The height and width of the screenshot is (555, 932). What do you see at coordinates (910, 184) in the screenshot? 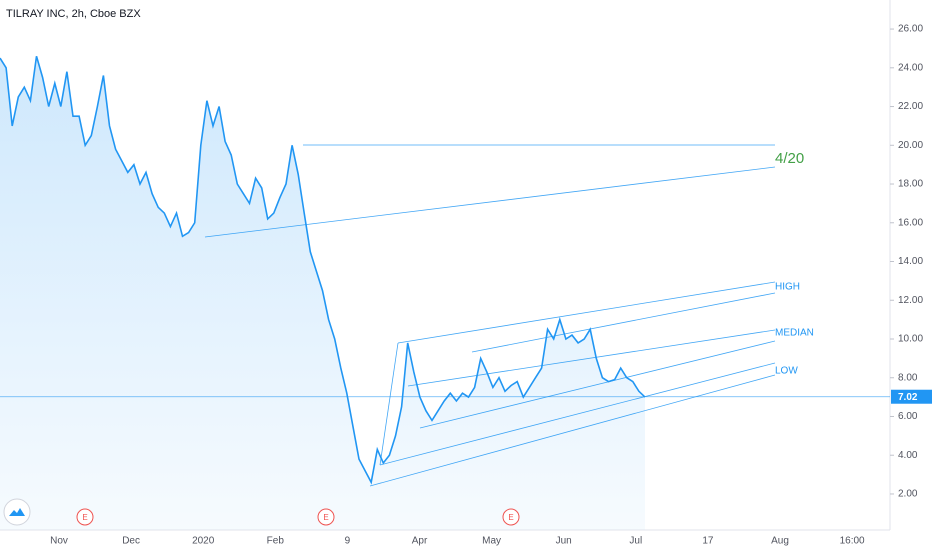
I see `y-tick-label: 18.00` at bounding box center [910, 184].